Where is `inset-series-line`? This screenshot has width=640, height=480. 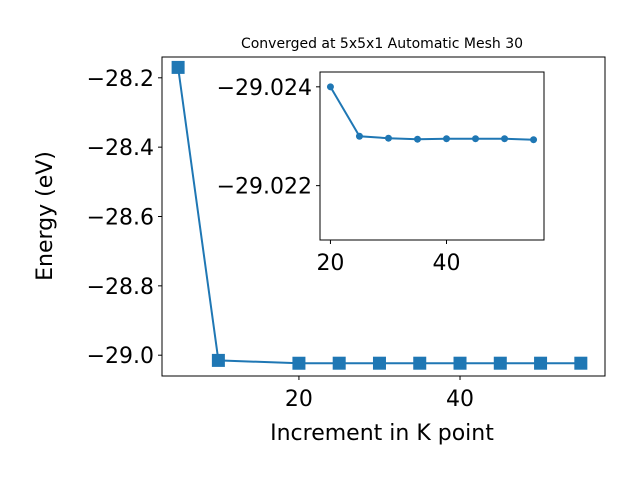
inset-series-line is located at coordinates (431, 113).